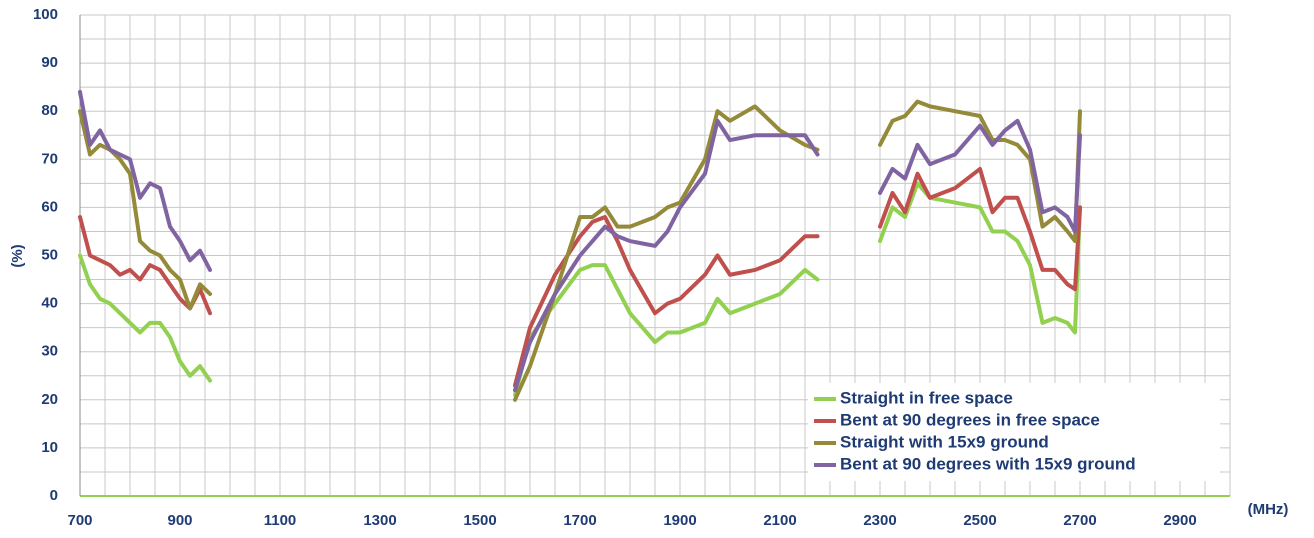  Describe the element at coordinates (49, 351) in the screenshot. I see `y-tick-label: 30` at that location.